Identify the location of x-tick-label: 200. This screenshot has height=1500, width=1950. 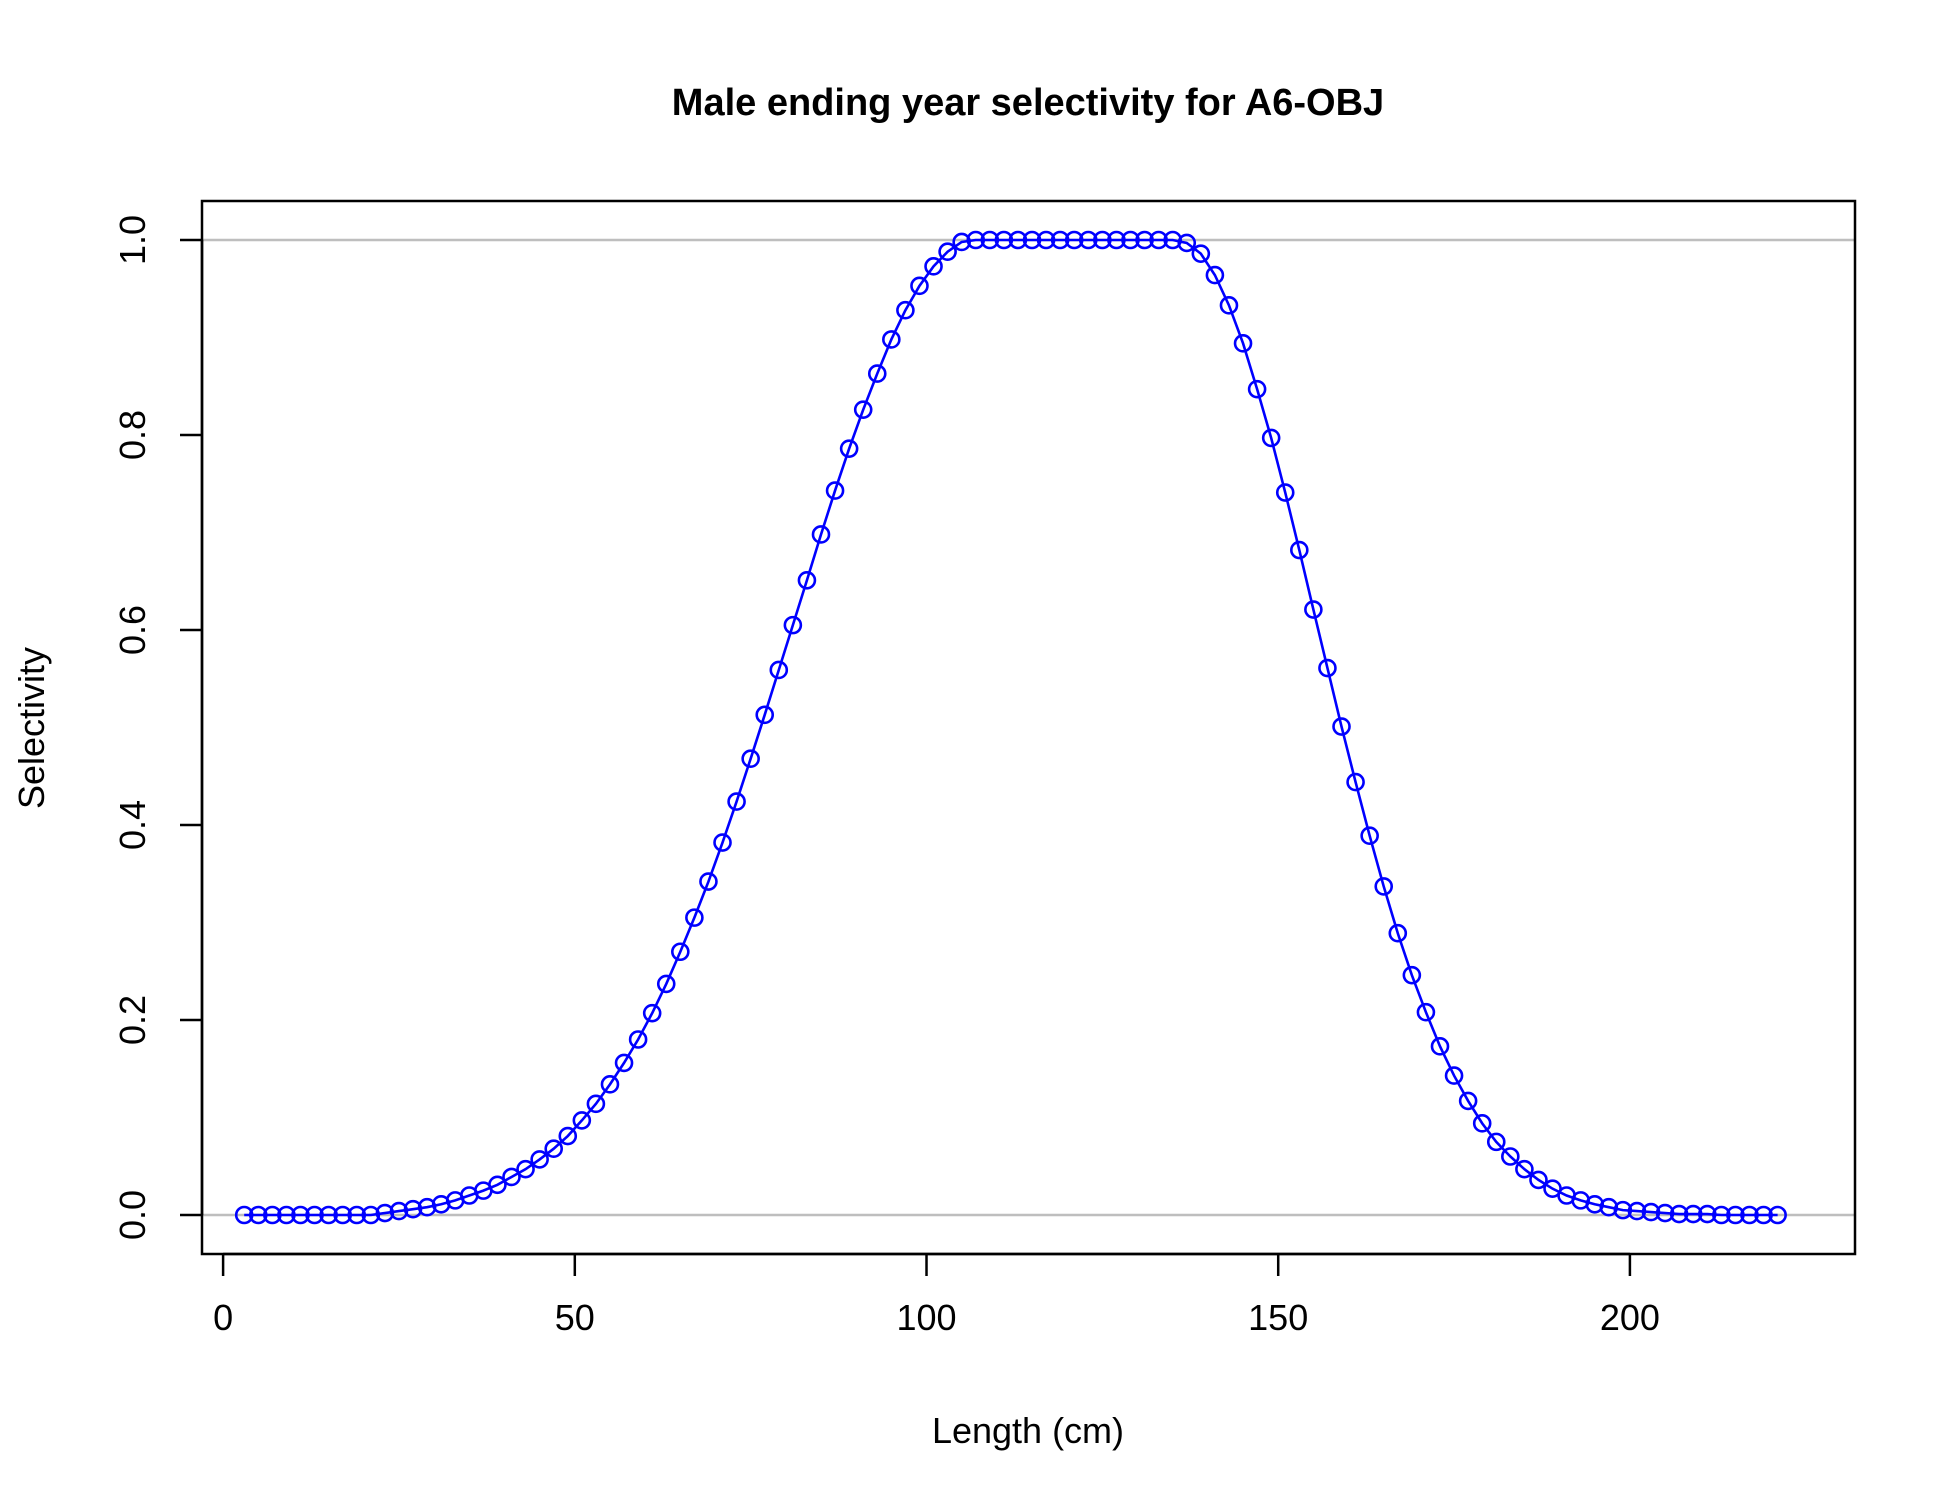
(1630, 1317).